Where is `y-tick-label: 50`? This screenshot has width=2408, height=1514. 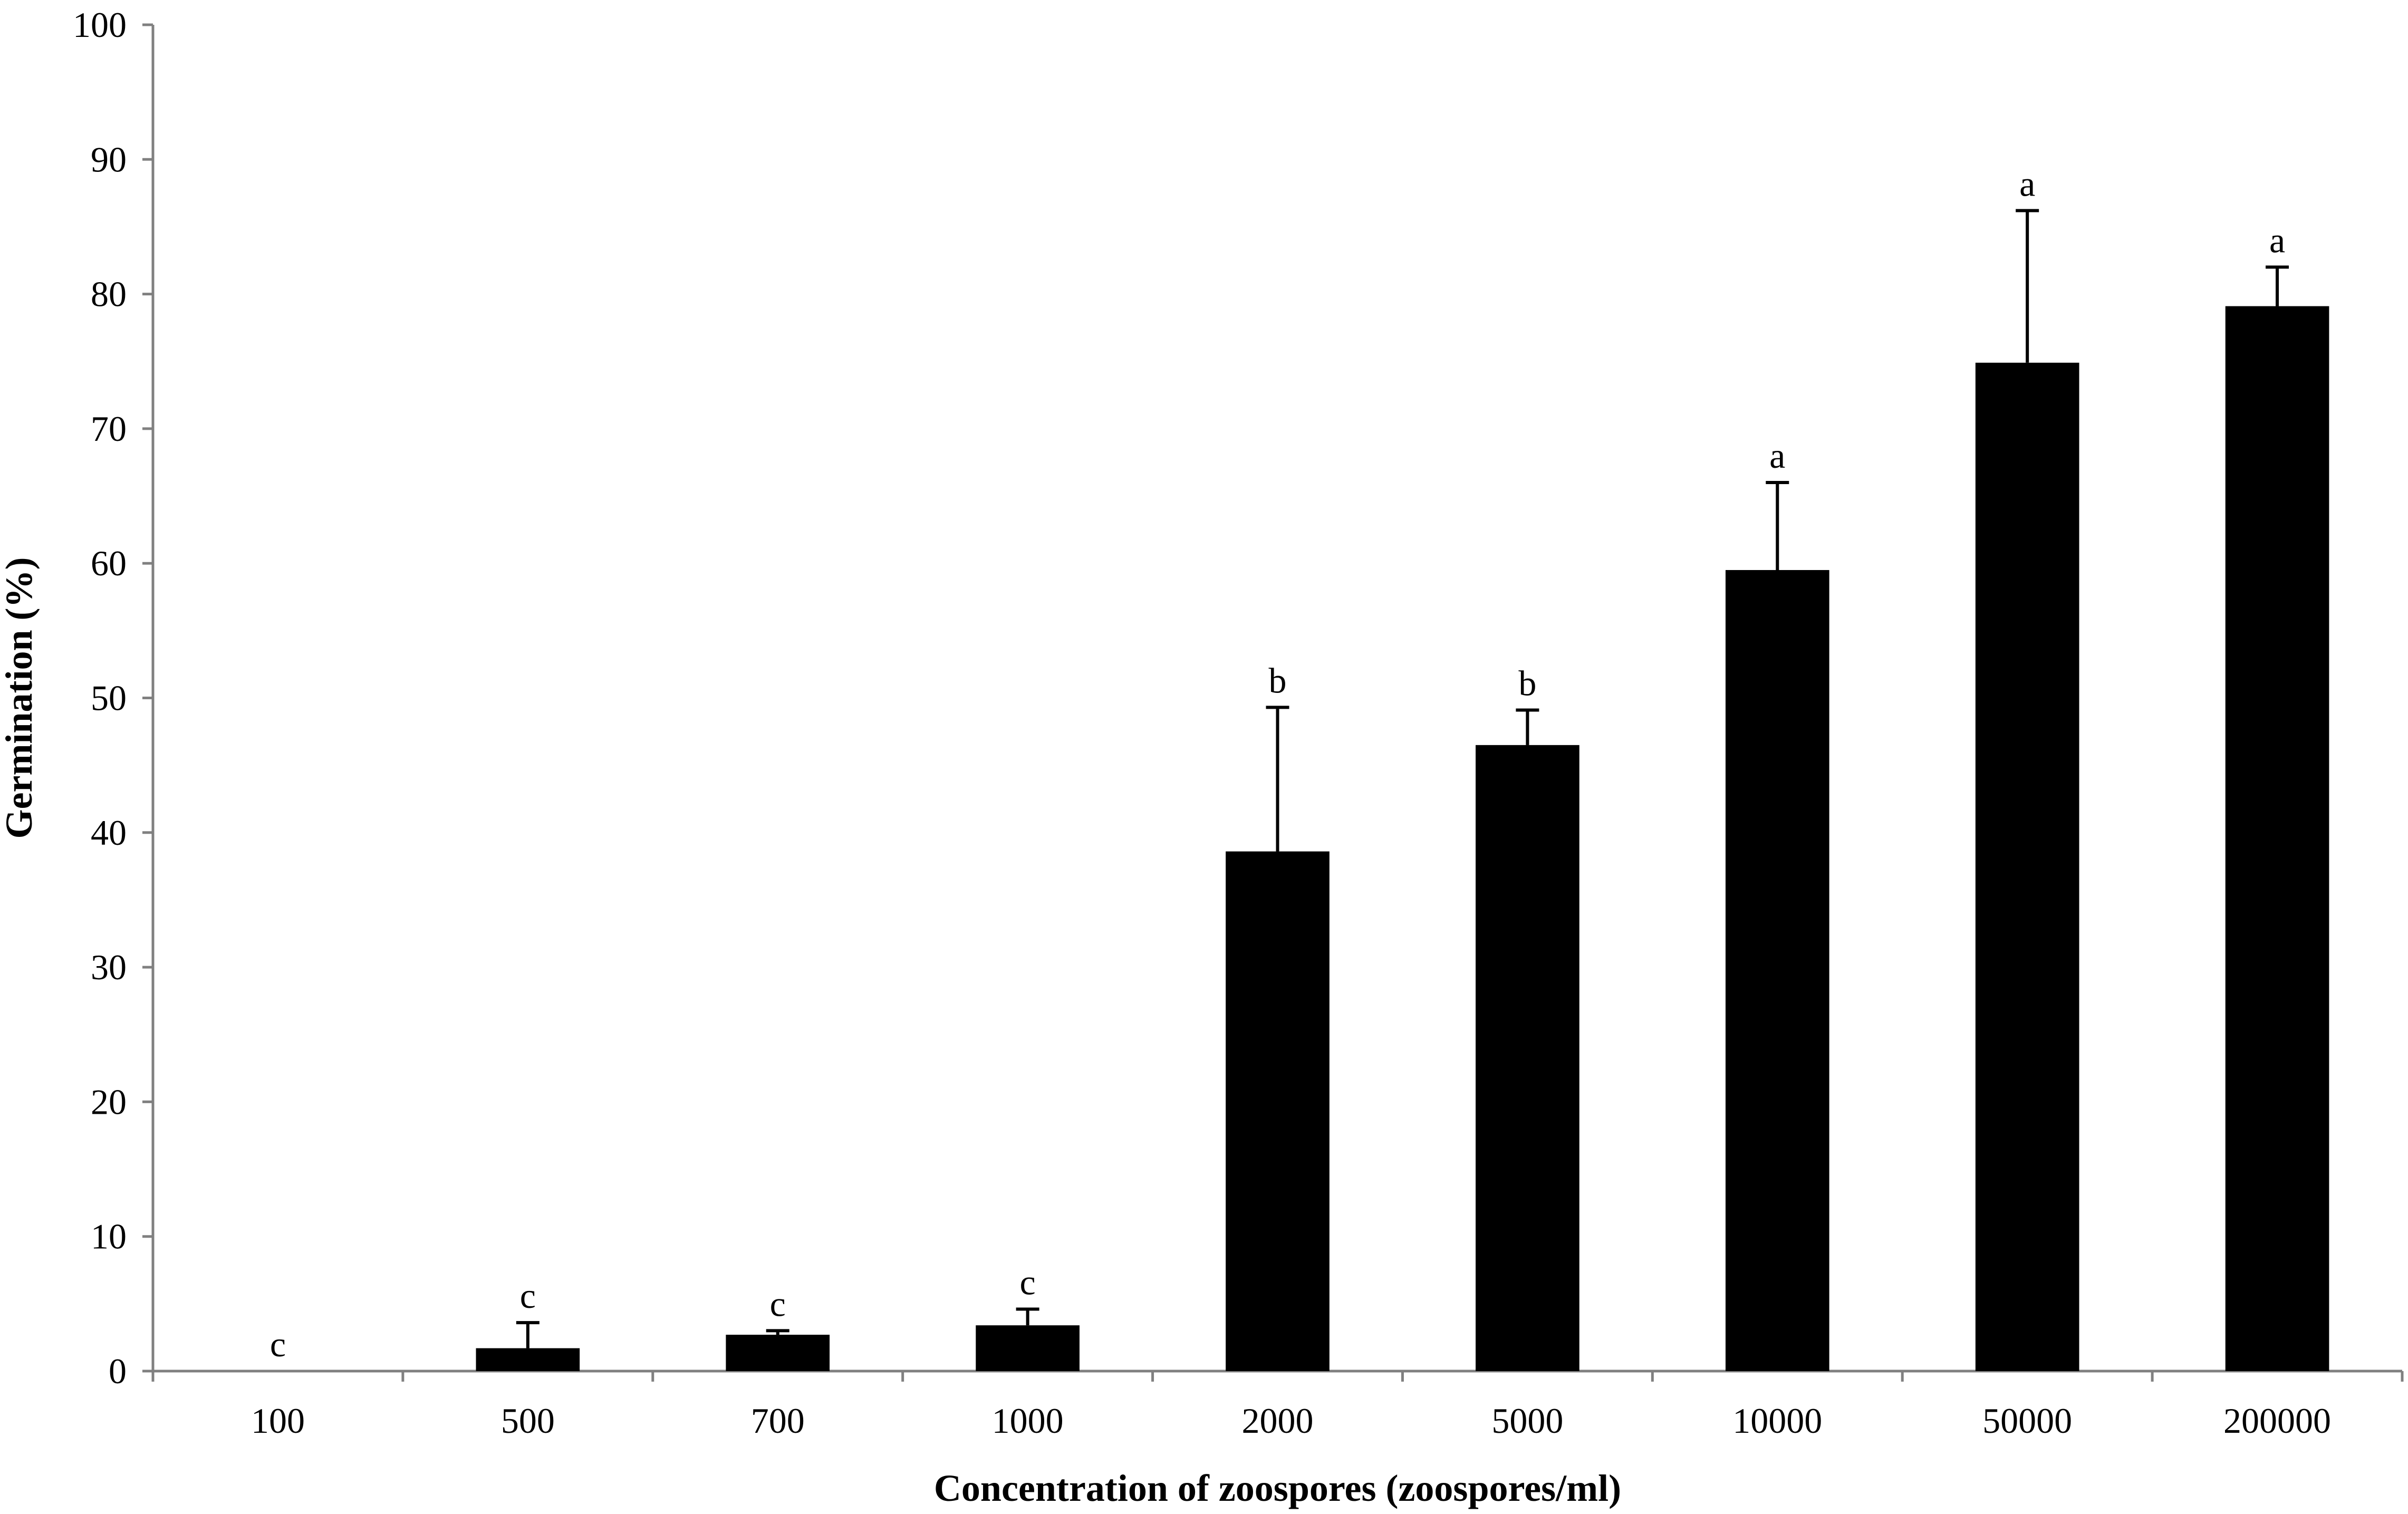 y-tick-label: 50 is located at coordinates (109, 698).